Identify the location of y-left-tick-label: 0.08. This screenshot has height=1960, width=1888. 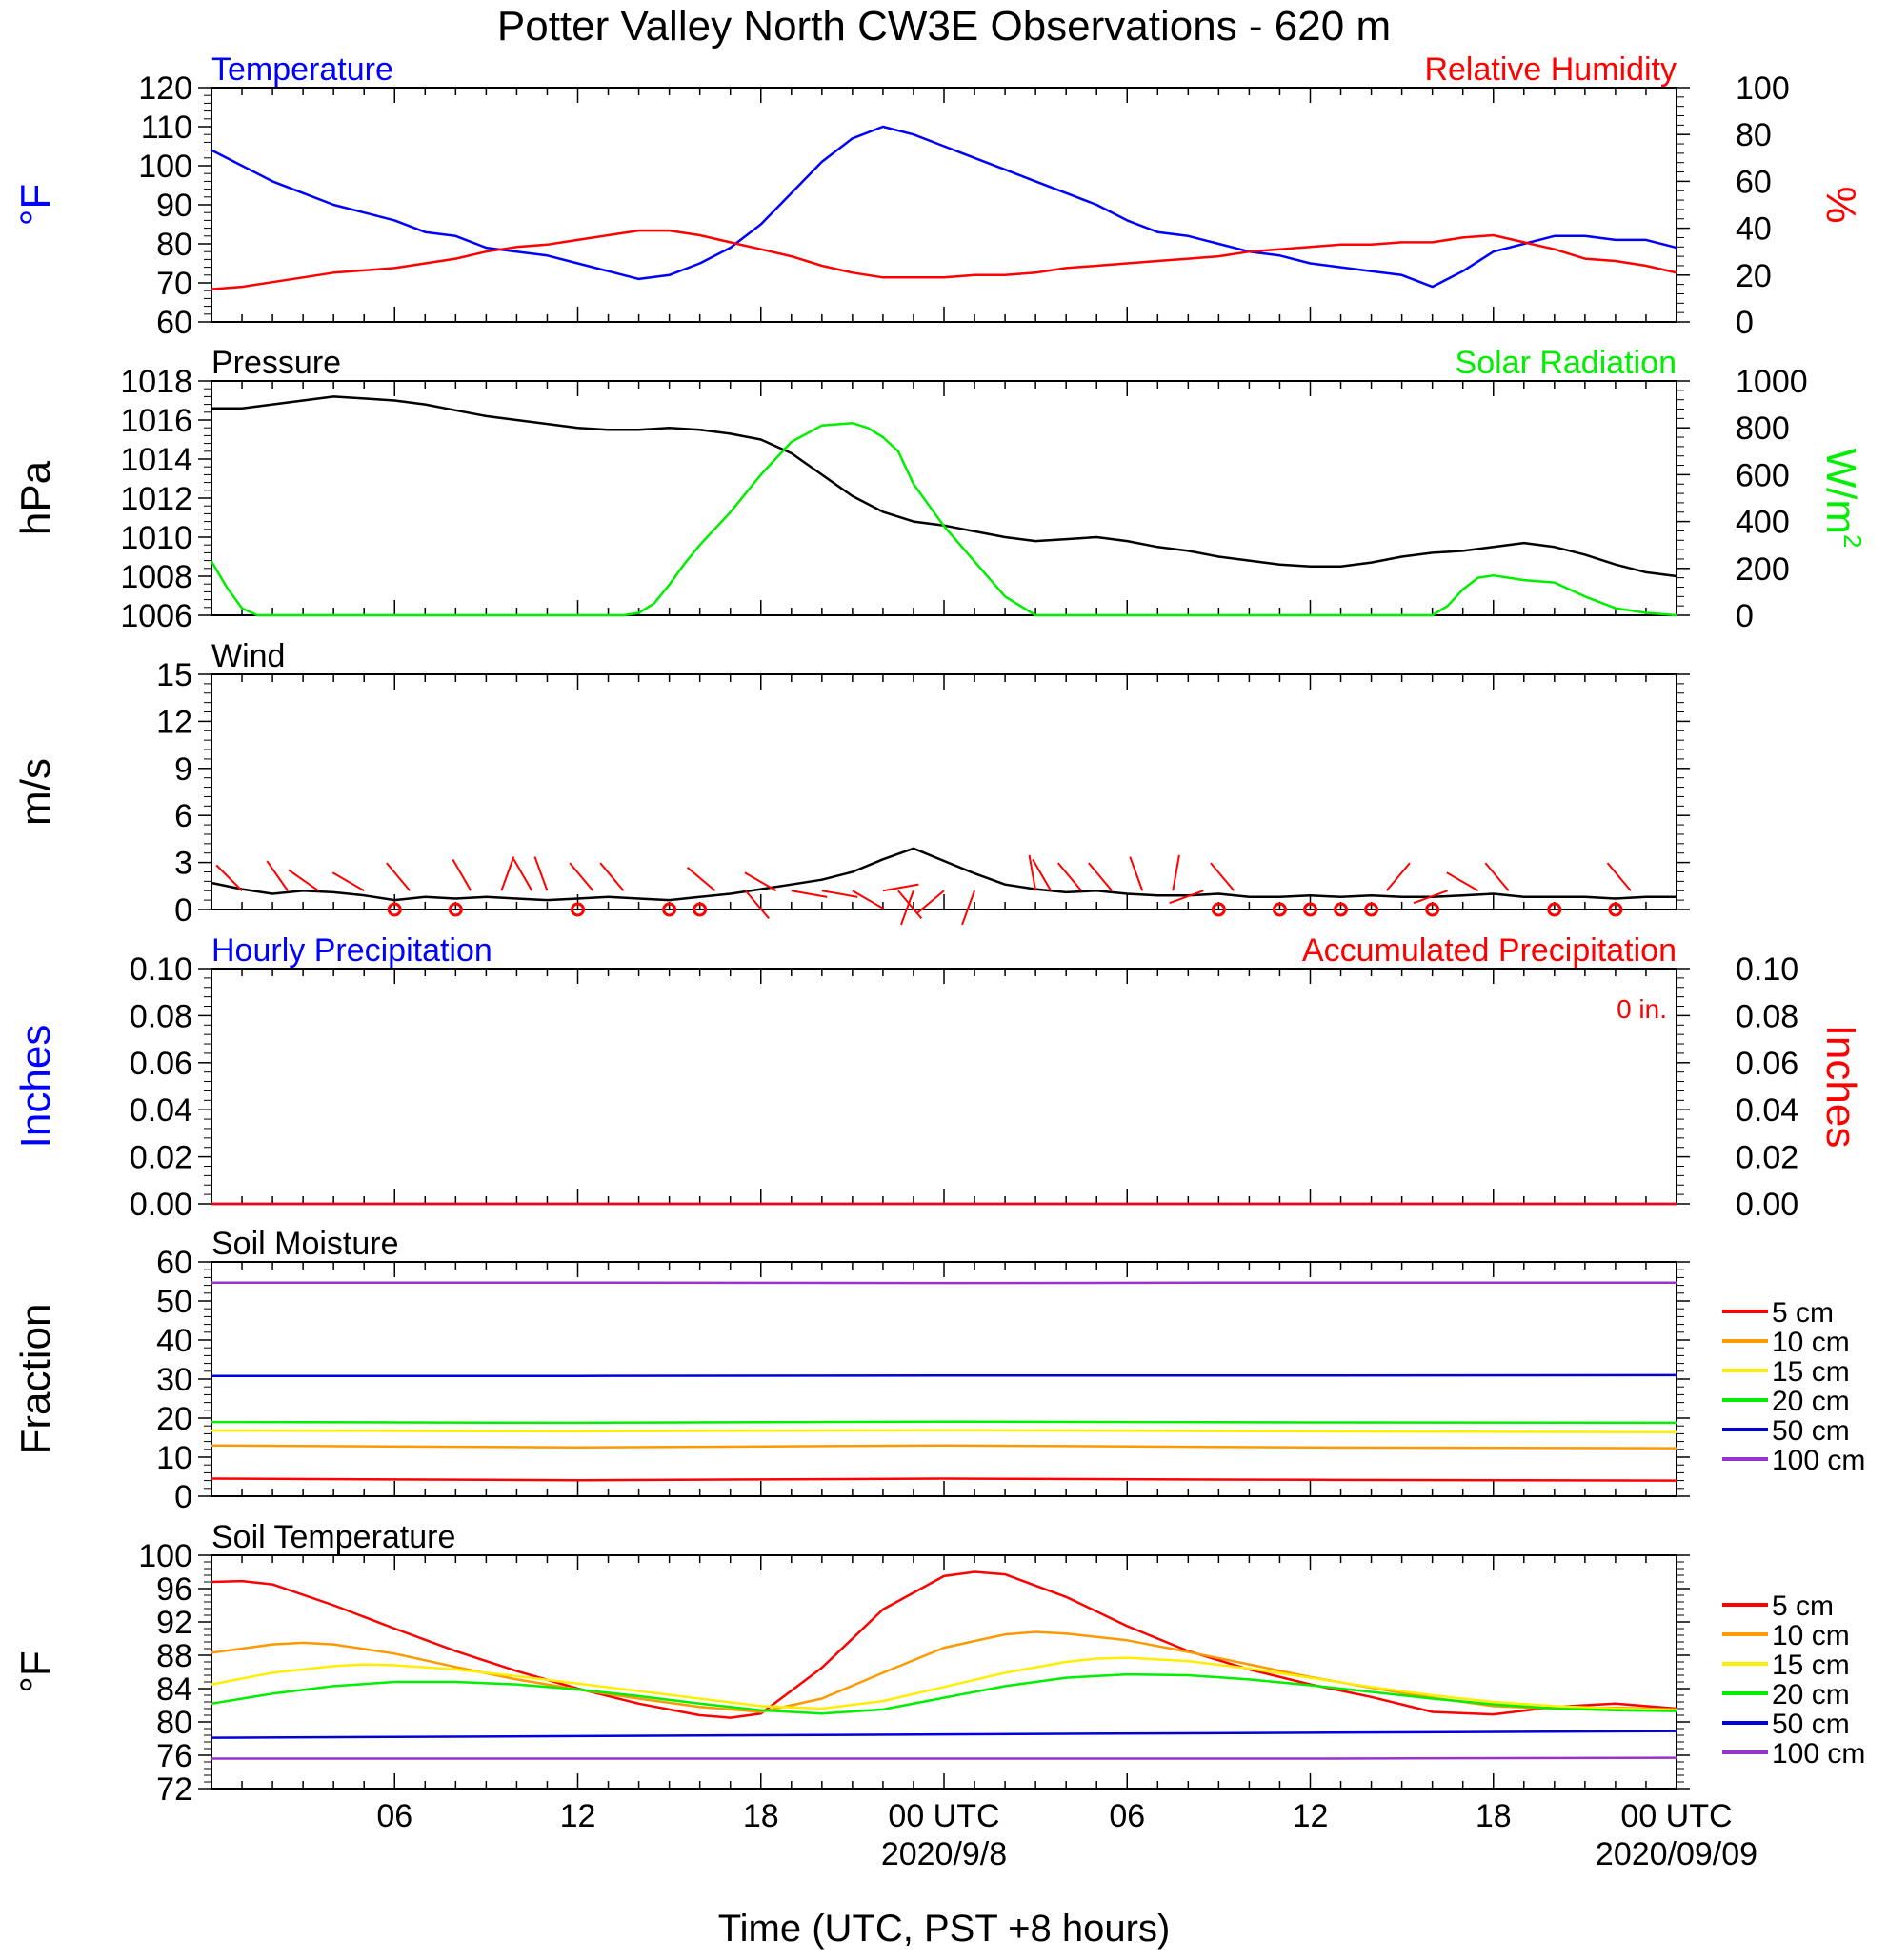
(161, 1016).